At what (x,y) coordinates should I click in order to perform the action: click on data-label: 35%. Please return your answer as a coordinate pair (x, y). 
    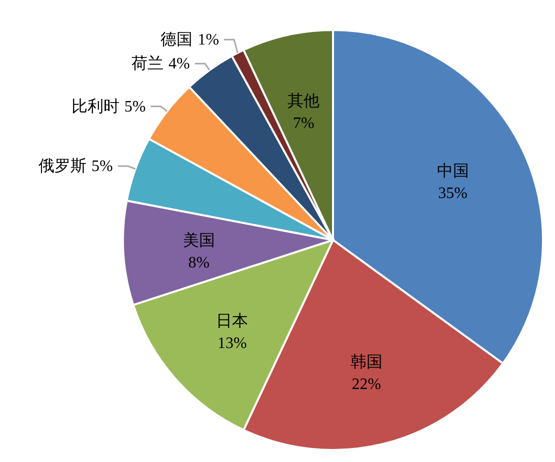
    Looking at the image, I should click on (453, 193).